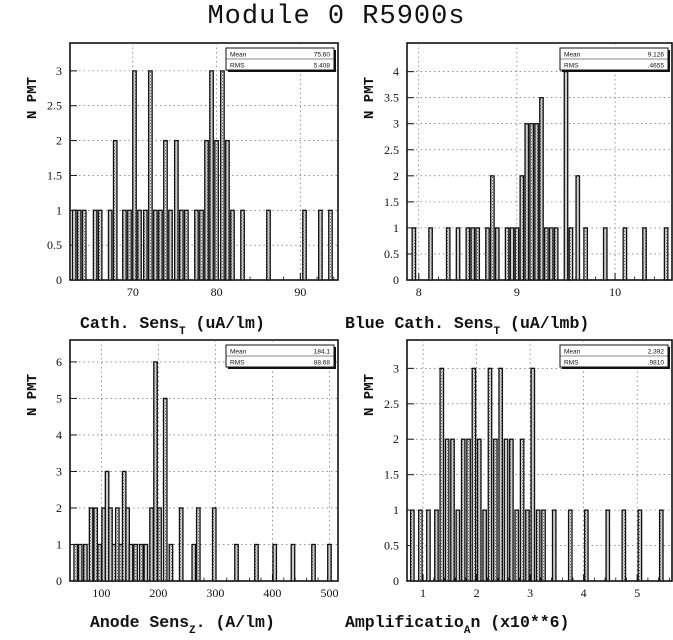  Describe the element at coordinates (182, 332) in the screenshot. I see `x-axis-label-subscript: T` at that location.